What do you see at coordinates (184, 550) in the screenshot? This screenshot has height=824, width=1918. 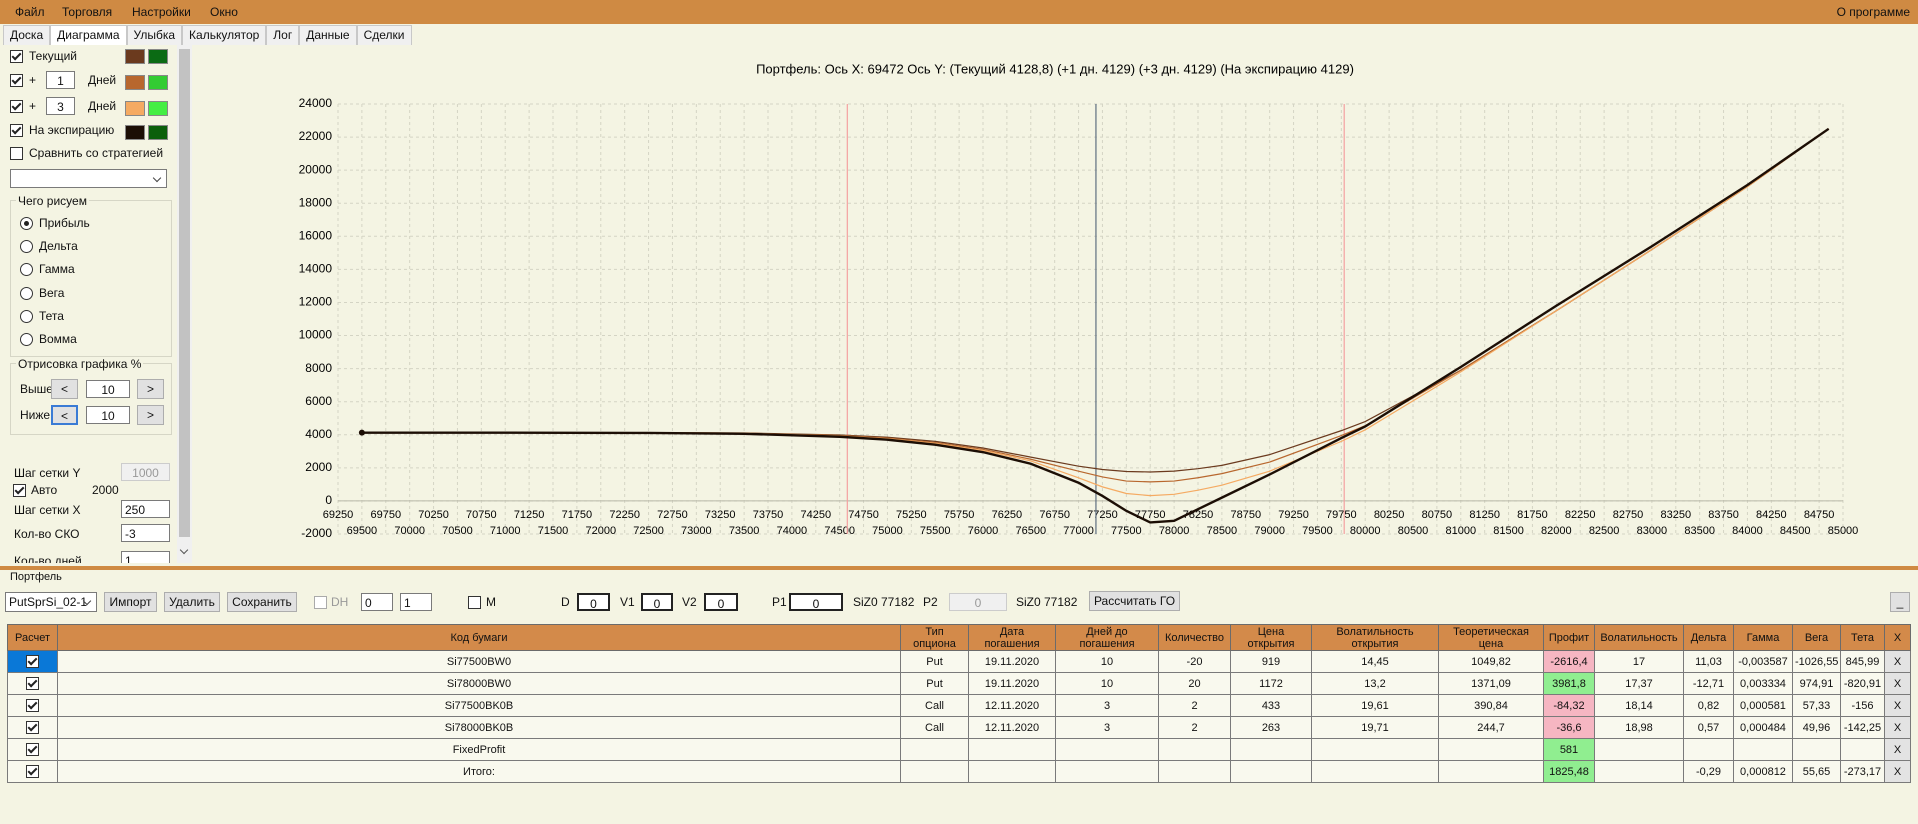 I see `scroll-arrow` at bounding box center [184, 550].